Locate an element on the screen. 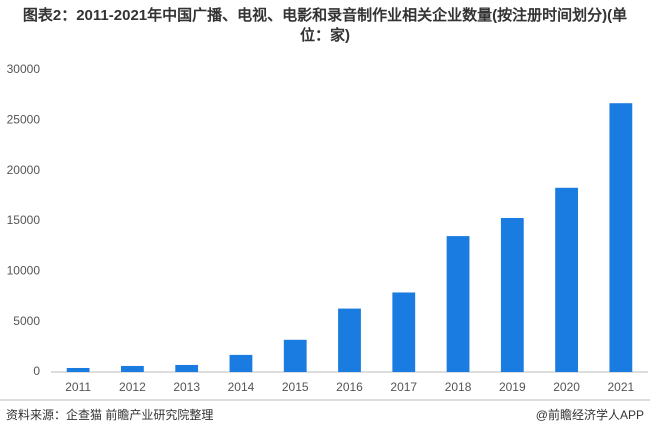  x-tick-label: 2012 is located at coordinates (132, 387).